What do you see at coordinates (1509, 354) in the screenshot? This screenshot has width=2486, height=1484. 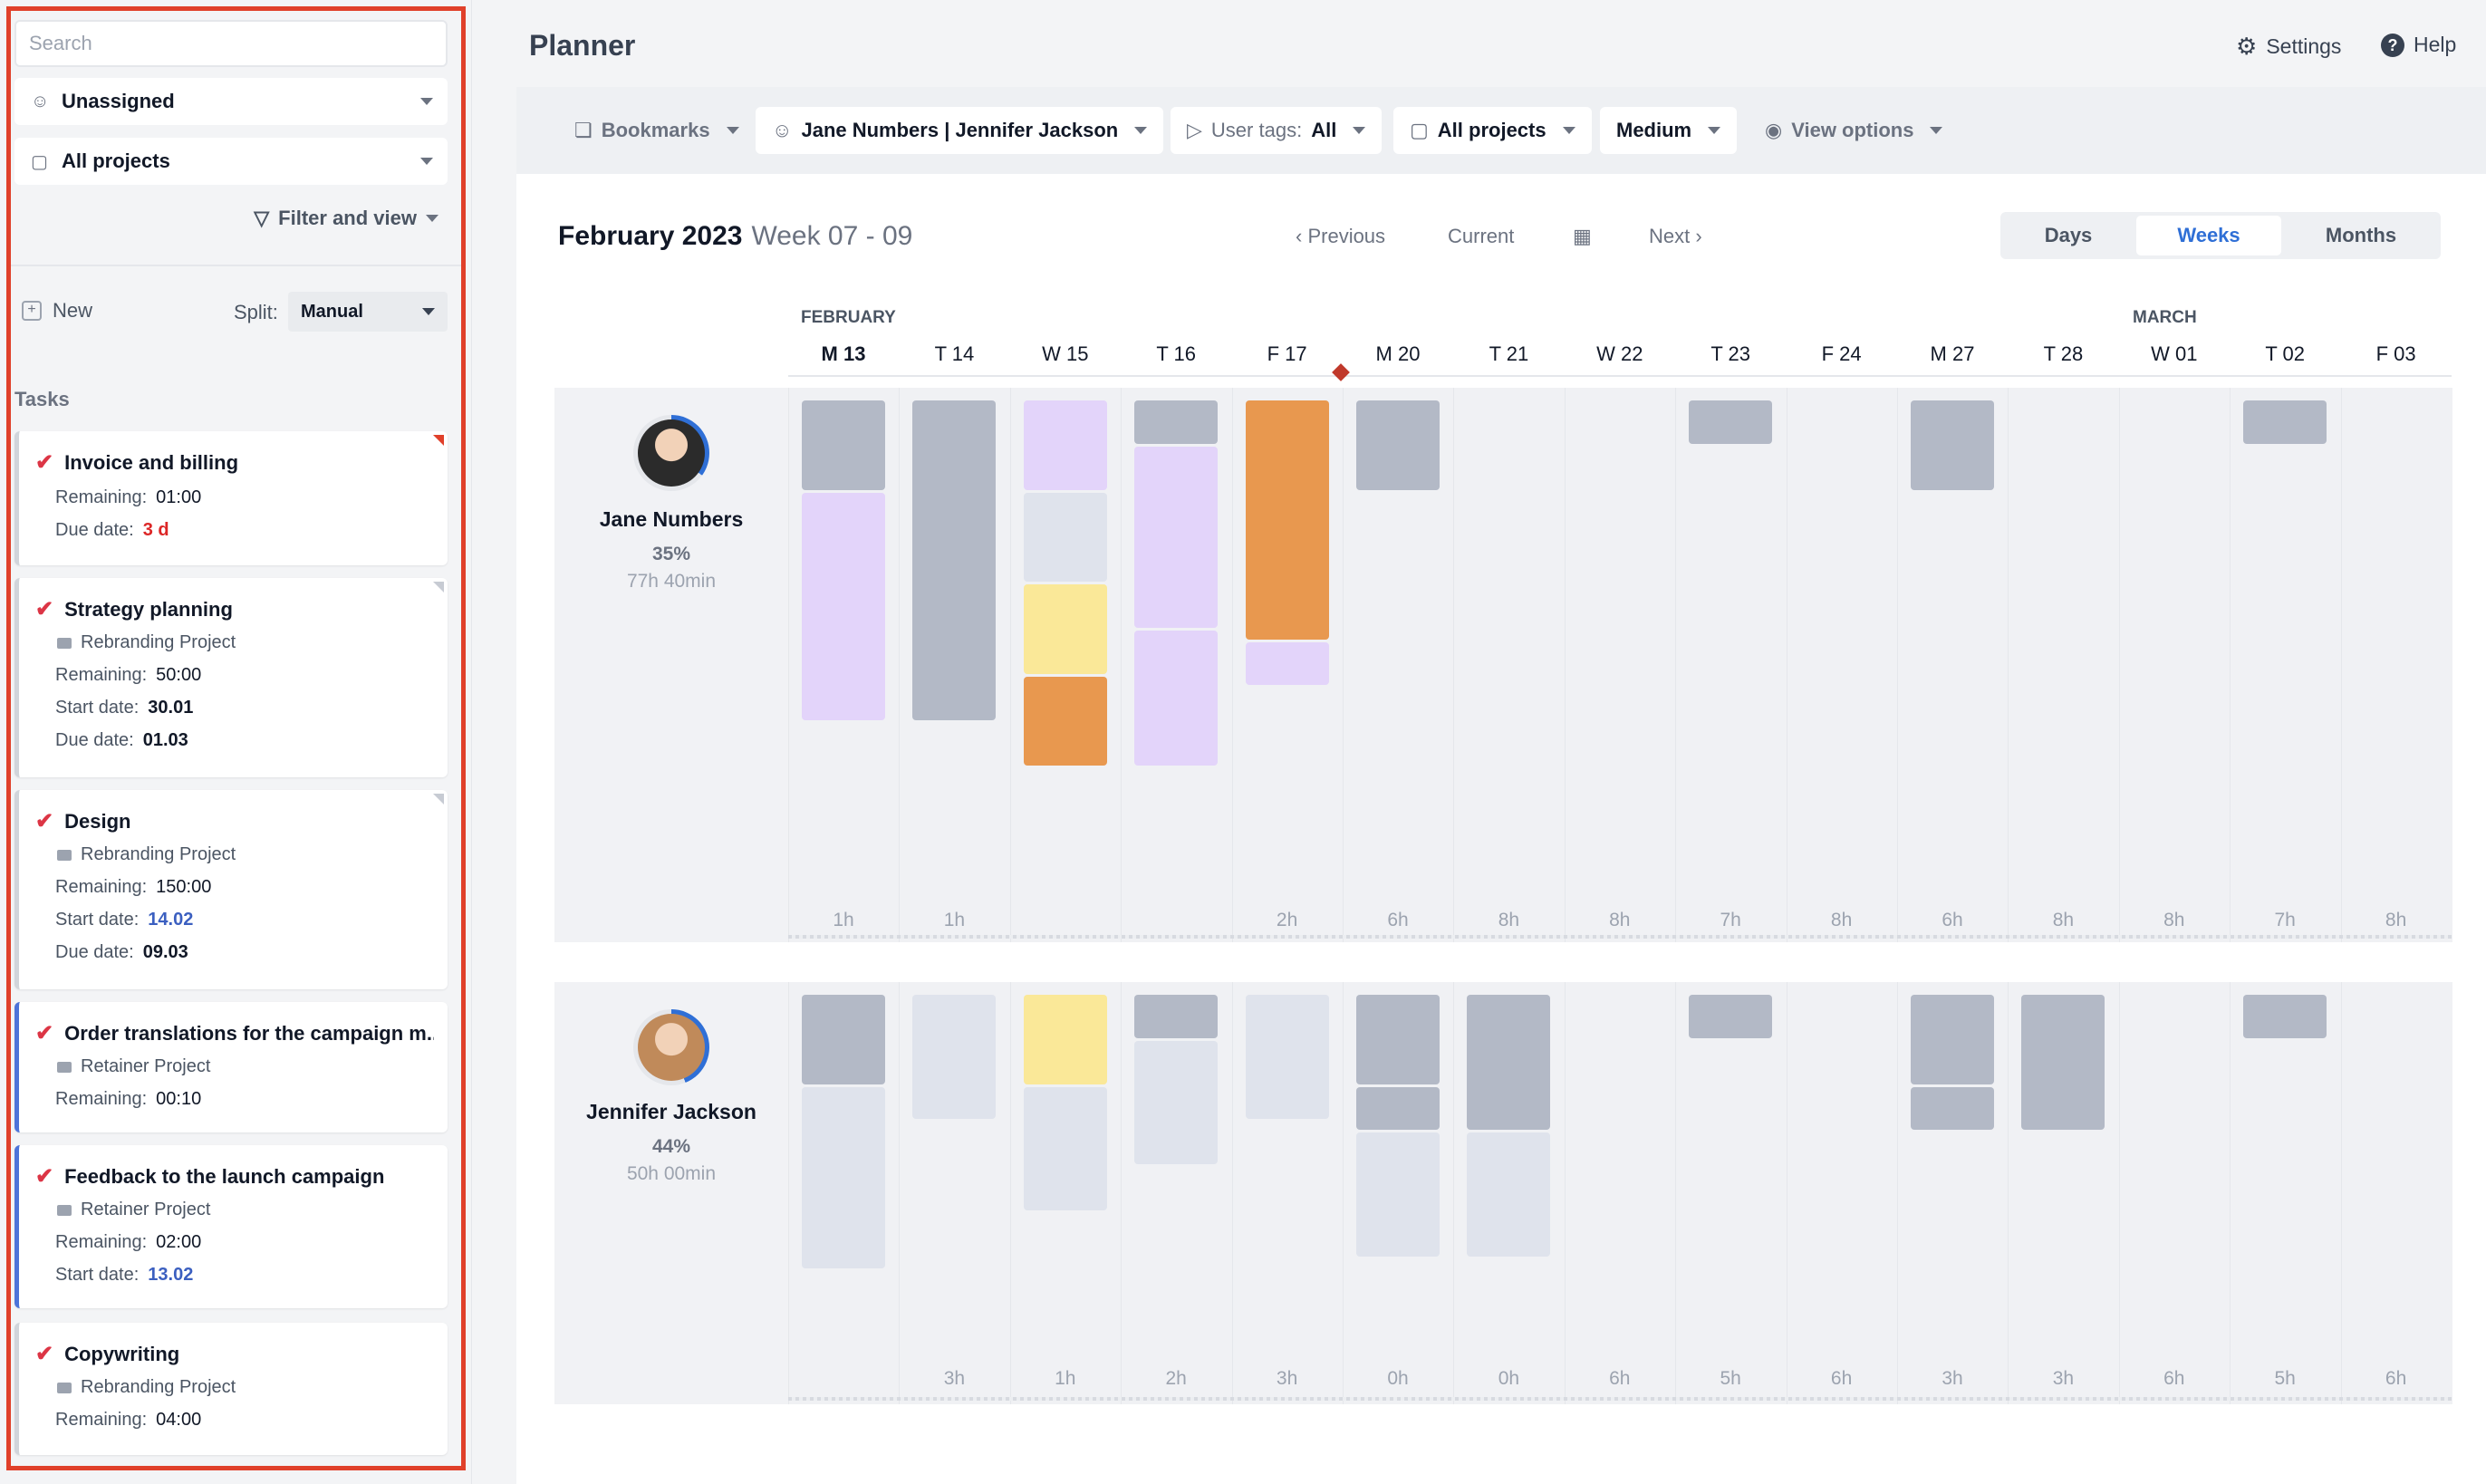 I see `day-header: T 21` at bounding box center [1509, 354].